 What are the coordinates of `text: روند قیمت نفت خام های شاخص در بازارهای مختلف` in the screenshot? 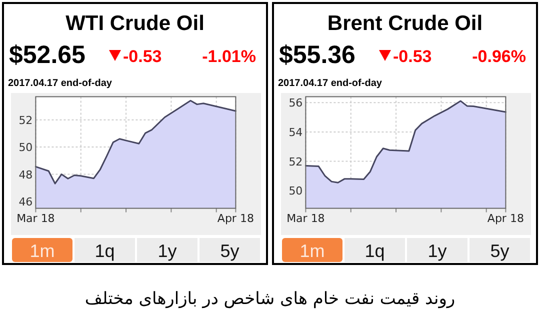 It's located at (270, 299).